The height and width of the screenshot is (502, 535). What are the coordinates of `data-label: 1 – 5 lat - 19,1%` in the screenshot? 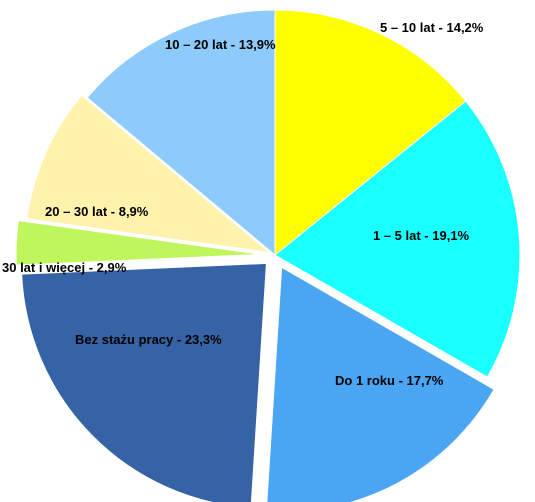 It's located at (421, 235).